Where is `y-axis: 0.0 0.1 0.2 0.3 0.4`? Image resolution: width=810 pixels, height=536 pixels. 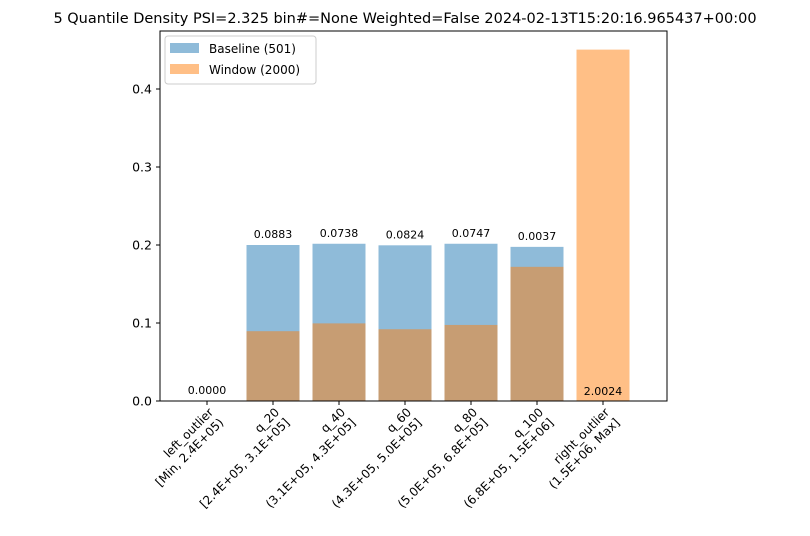 y-axis: 0.0 0.1 0.2 0.3 0.4 is located at coordinates (146, 245).